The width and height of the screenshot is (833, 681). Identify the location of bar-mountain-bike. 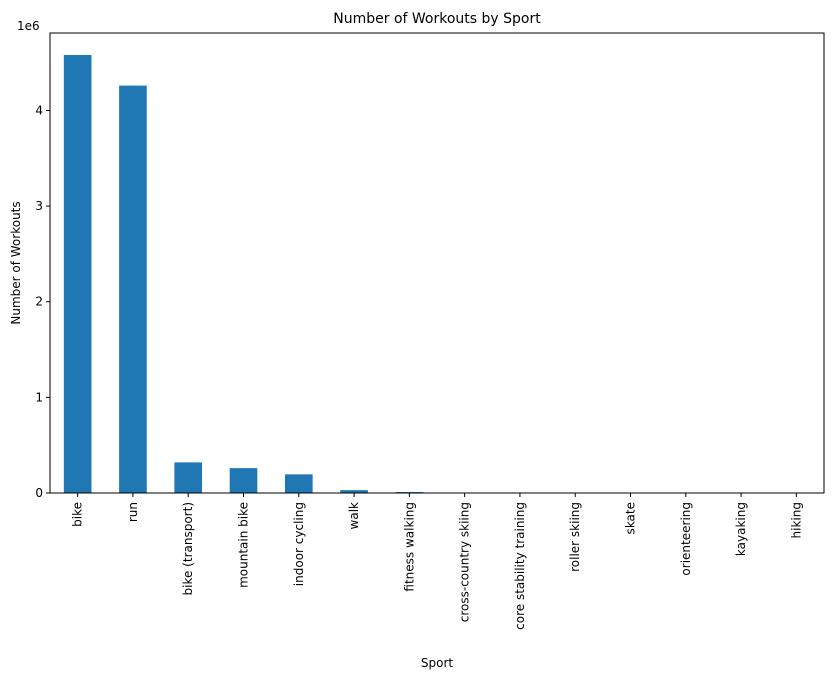
(243, 480).